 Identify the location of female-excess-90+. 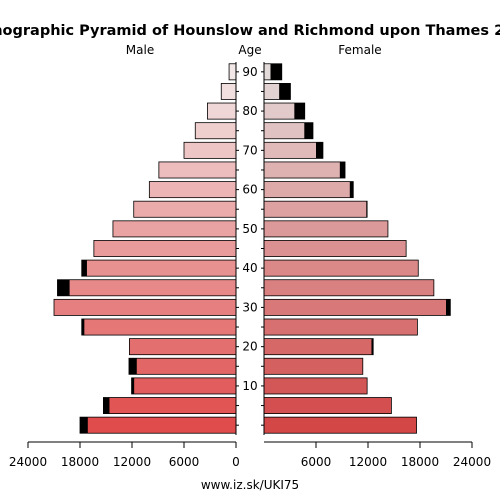
(276, 71).